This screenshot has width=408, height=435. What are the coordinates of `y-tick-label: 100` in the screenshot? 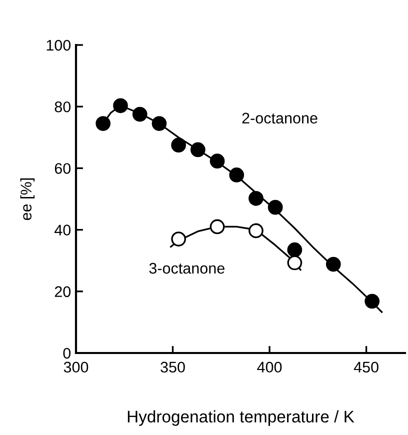 It's located at (58, 45).